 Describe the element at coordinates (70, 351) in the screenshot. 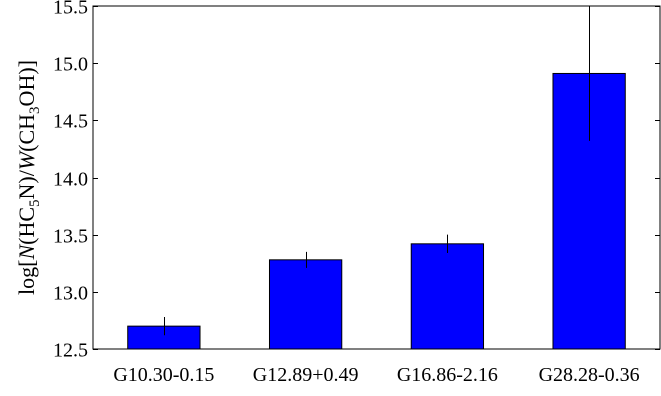

I see `y-tick-label: 12.5` at that location.